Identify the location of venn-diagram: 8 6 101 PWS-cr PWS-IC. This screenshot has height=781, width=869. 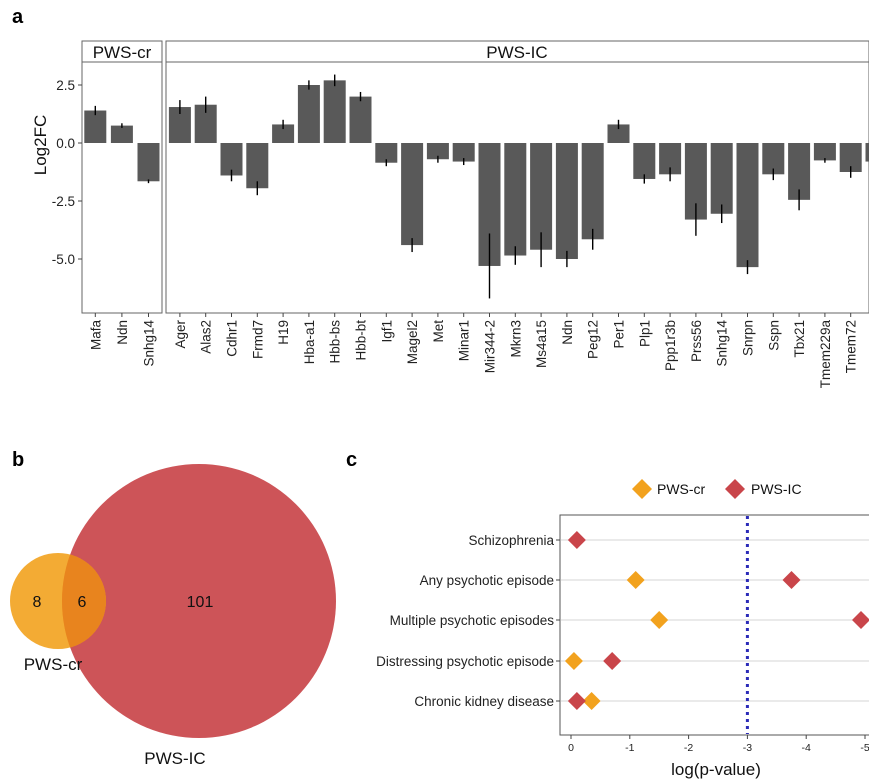
(173, 616).